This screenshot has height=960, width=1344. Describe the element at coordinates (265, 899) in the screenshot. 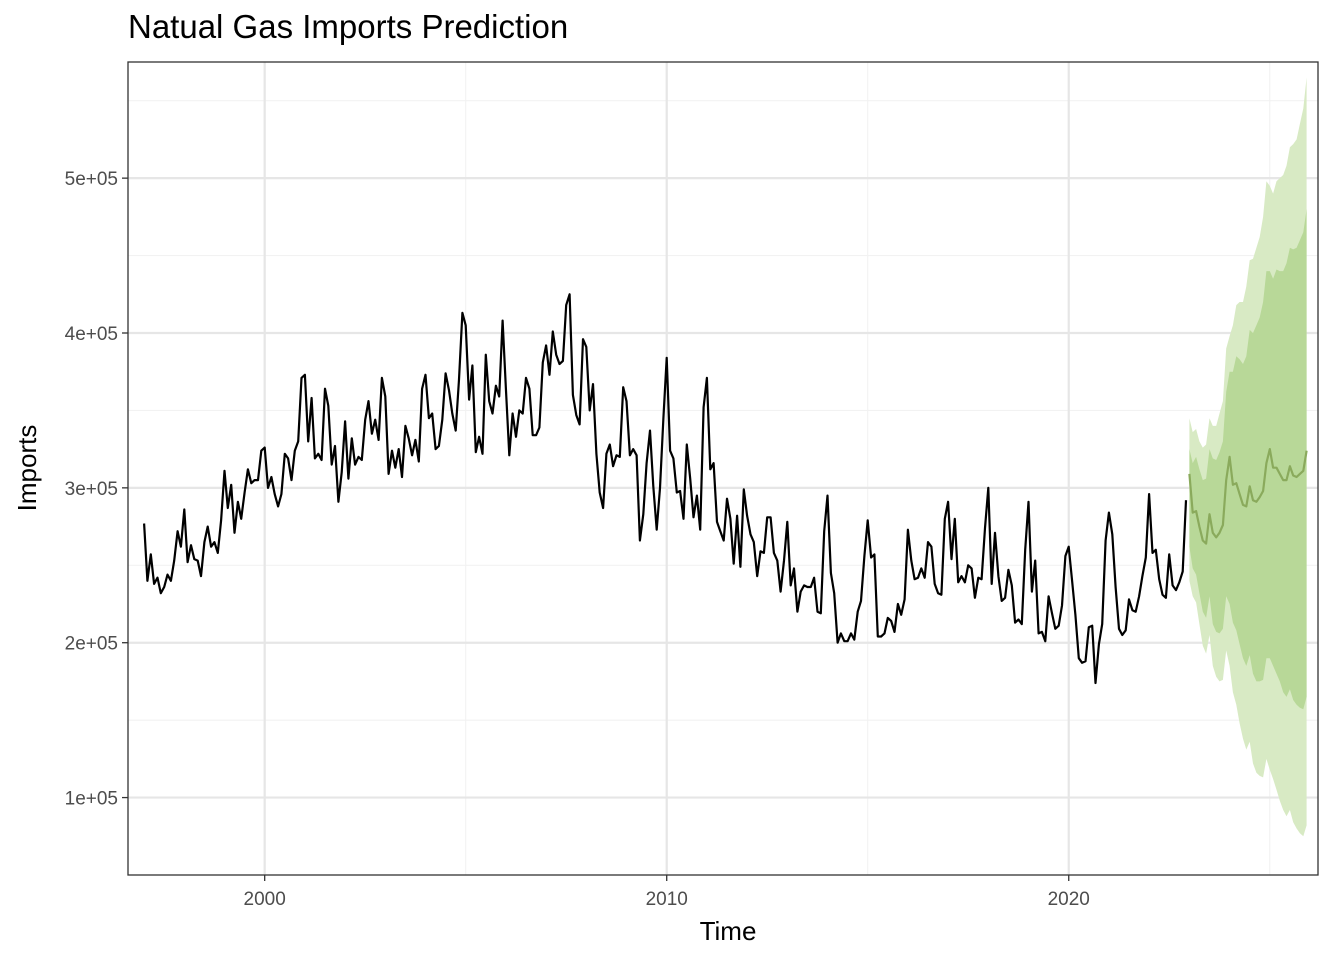

I see `x-tick-label: 2000` at that location.